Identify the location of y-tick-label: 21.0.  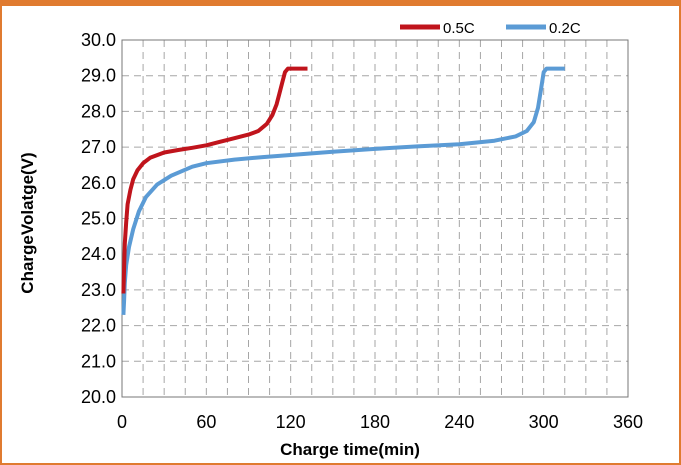
(98, 361).